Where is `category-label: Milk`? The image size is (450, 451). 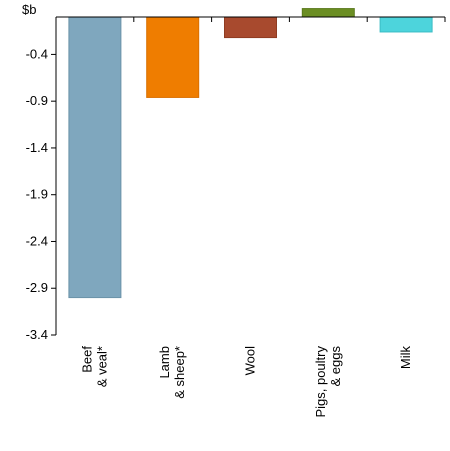
category-label: Milk is located at coordinates (405, 358).